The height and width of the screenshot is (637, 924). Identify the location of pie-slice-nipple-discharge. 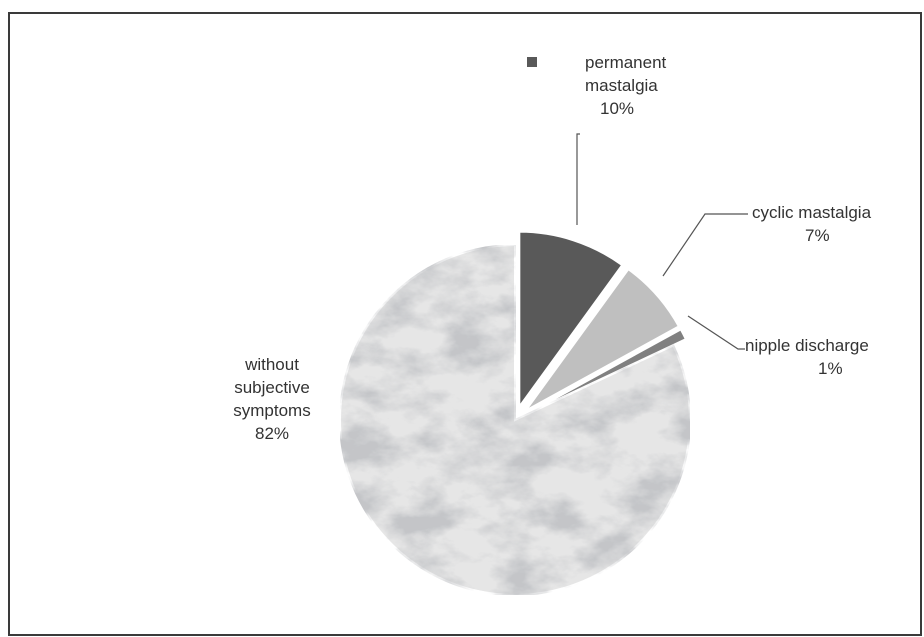
(607, 371).